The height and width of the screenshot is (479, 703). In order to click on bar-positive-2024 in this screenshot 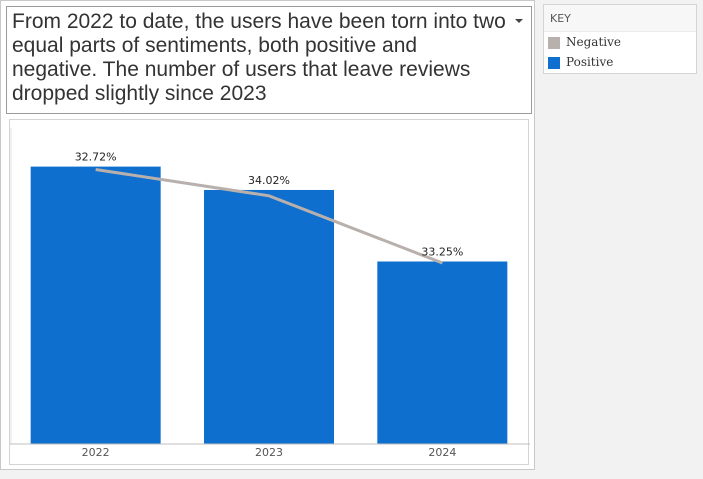, I will do `click(442, 353)`.